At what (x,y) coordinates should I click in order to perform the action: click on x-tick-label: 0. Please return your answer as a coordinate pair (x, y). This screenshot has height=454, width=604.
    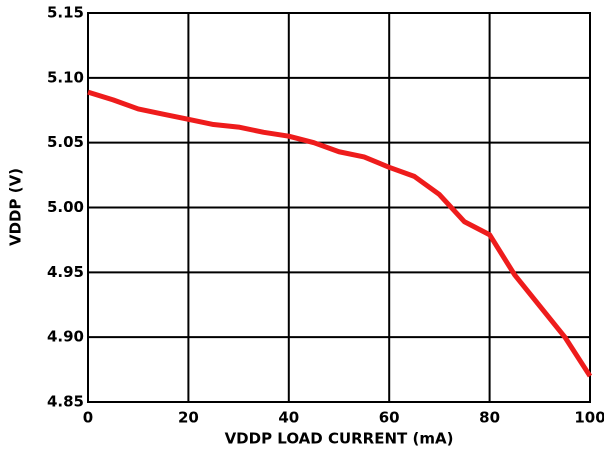
    Looking at the image, I should click on (88, 418).